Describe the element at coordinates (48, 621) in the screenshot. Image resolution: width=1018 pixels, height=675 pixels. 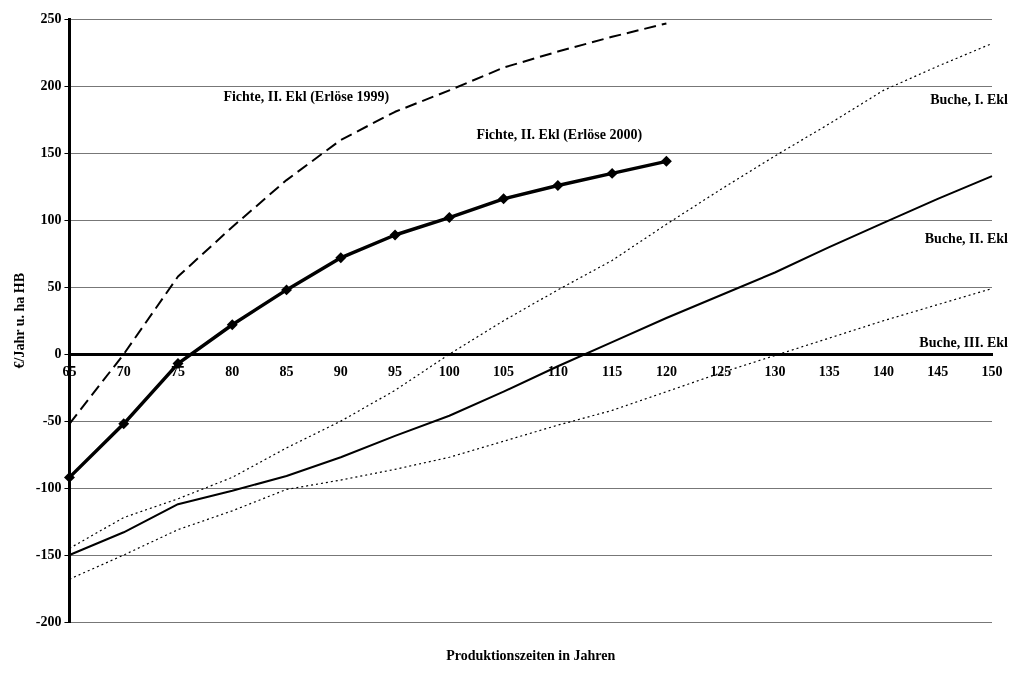
I see `y-tick-label: -200` at that location.